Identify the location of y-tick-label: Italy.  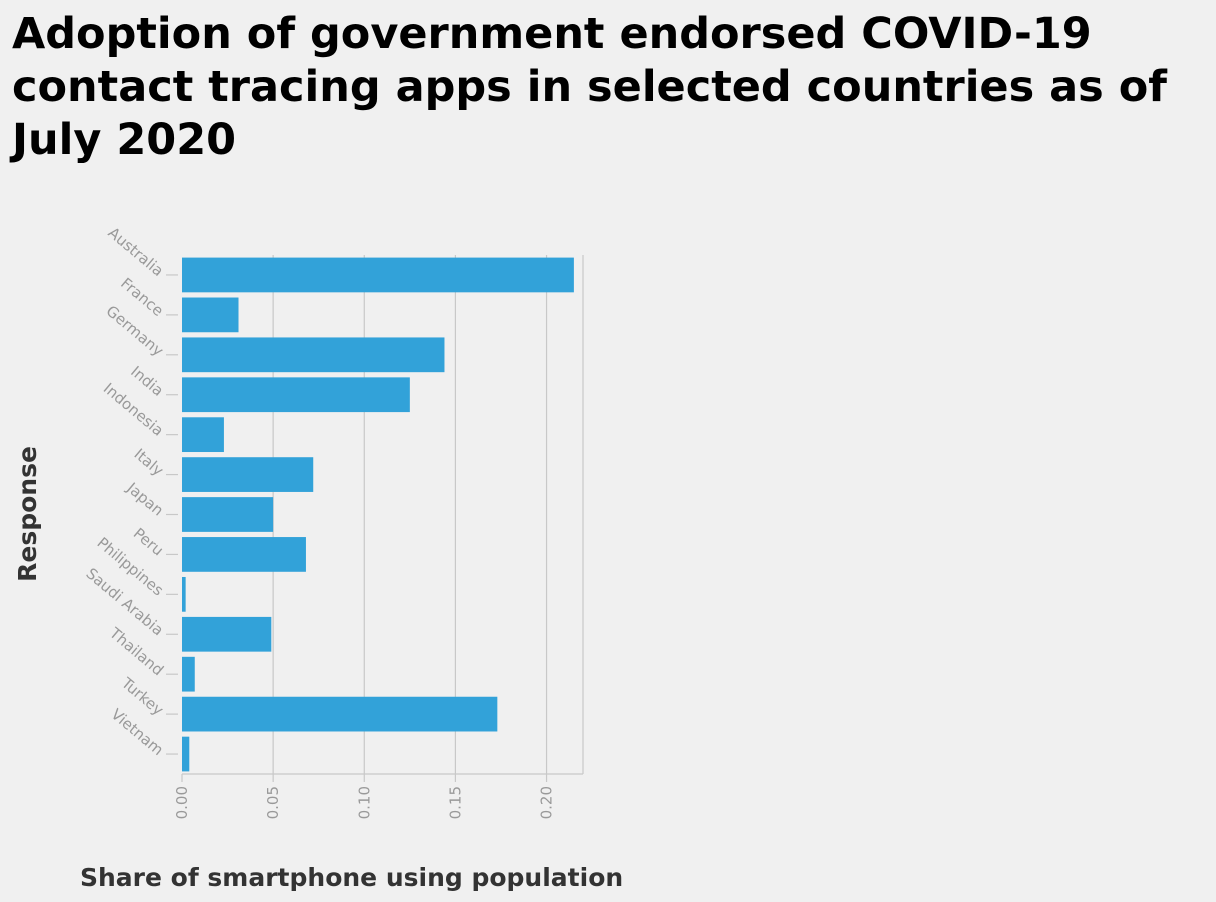
(148, 462).